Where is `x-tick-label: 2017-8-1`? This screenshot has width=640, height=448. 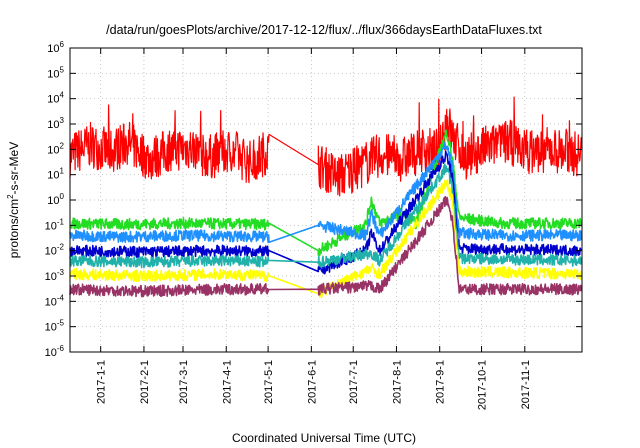 x-tick-label: 2017-8-1 is located at coordinates (397, 382).